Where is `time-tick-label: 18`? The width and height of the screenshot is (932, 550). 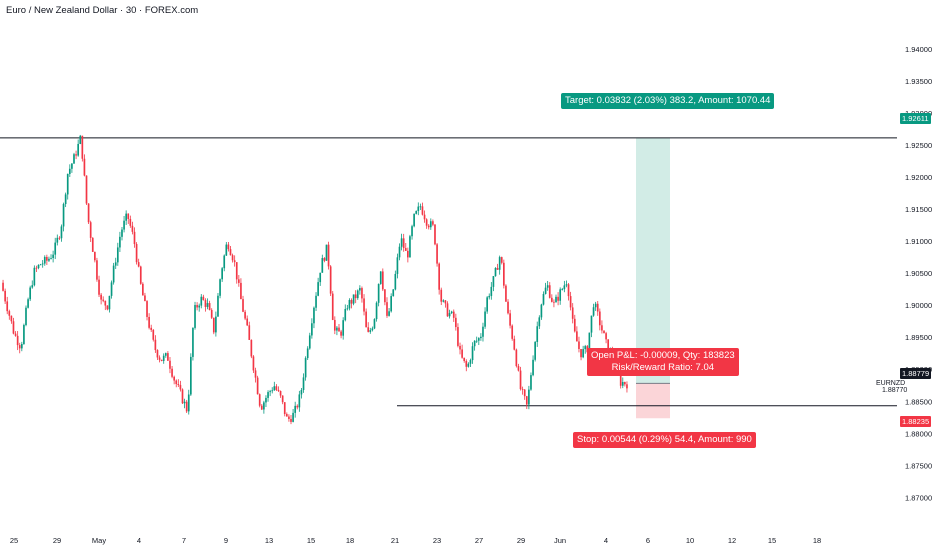 time-tick-label: 18 is located at coordinates (817, 540).